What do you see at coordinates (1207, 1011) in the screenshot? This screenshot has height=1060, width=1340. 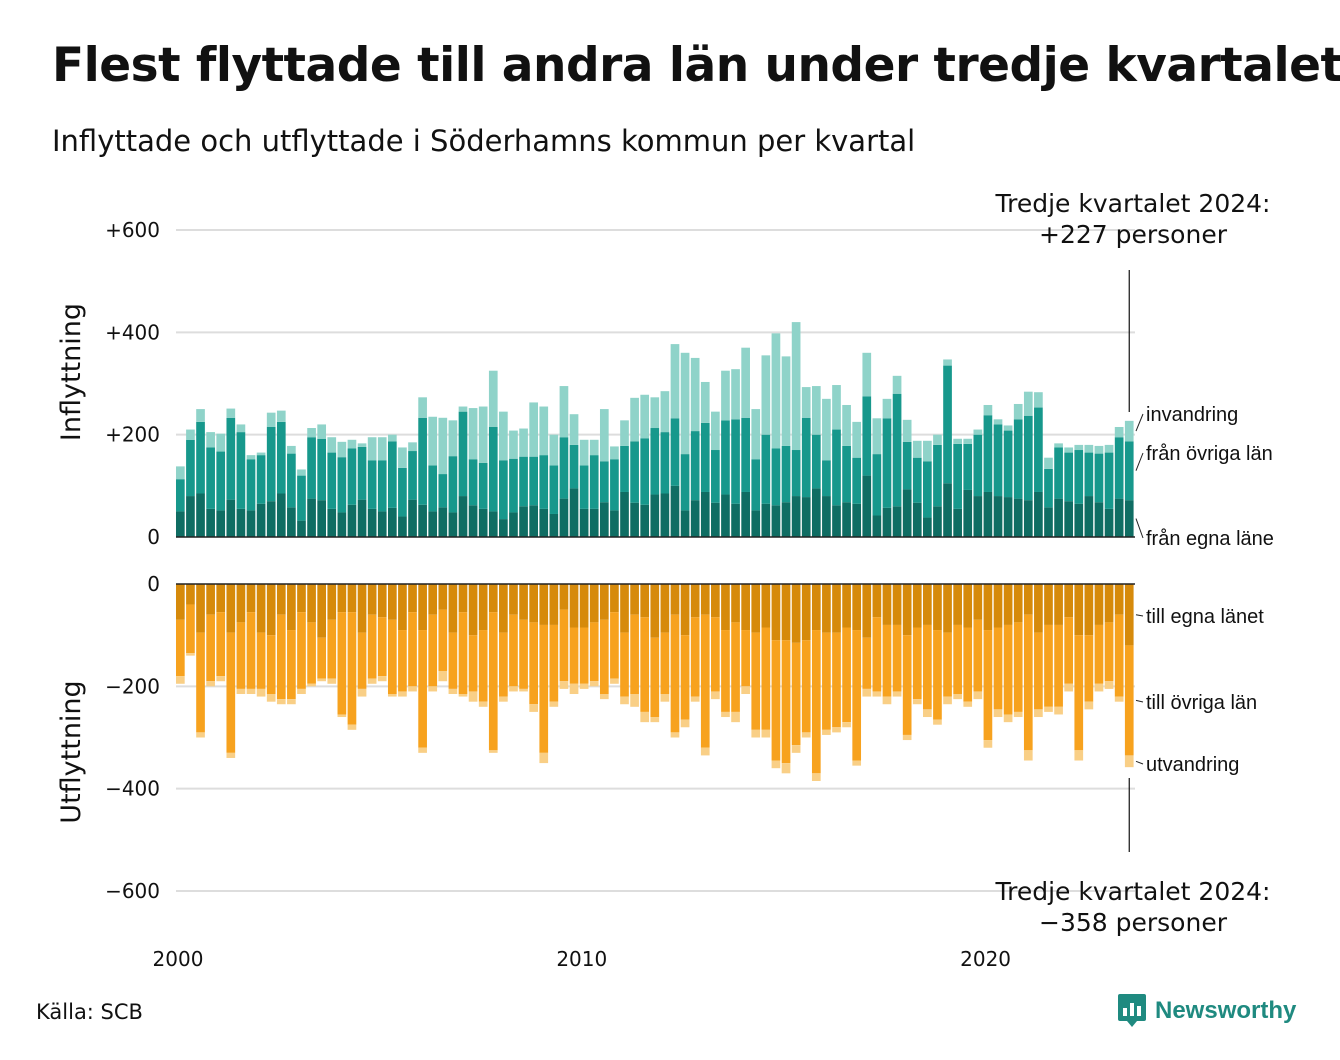 I see `newsworthy-logo: Newsworthy` at bounding box center [1207, 1011].